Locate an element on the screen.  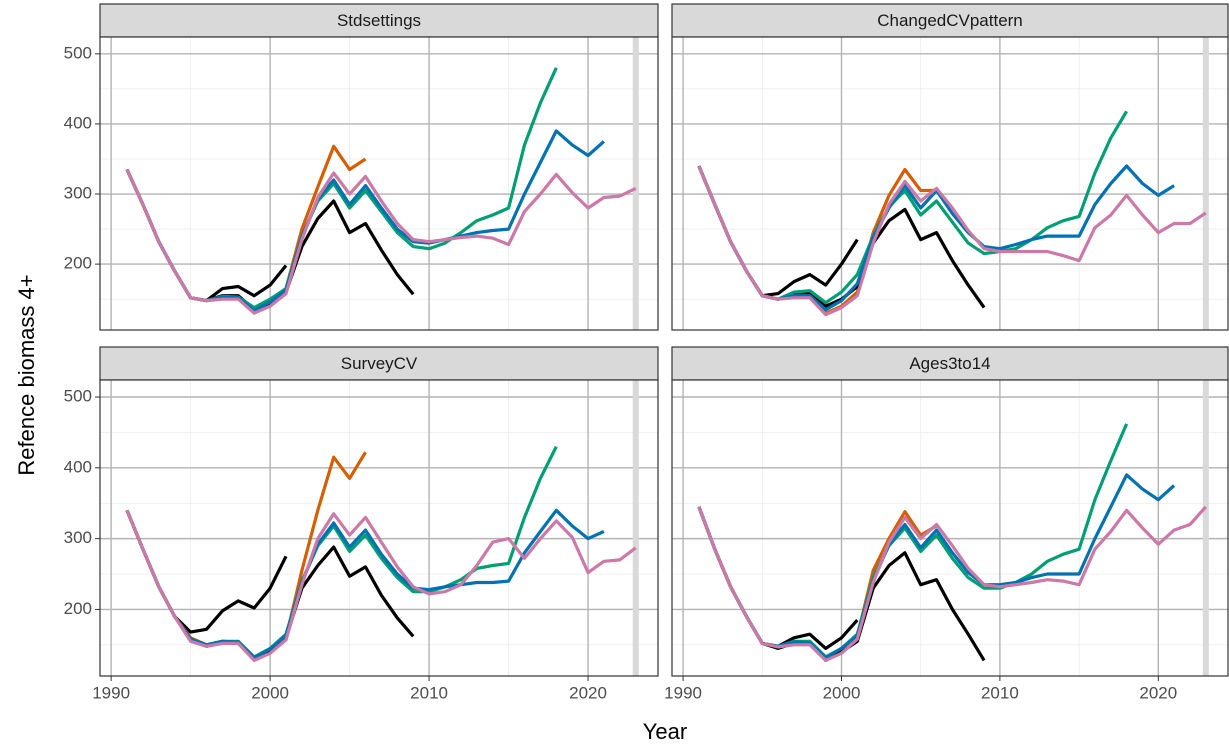
y-axis-title: Refence biomass 4+ is located at coordinates (26, 374).